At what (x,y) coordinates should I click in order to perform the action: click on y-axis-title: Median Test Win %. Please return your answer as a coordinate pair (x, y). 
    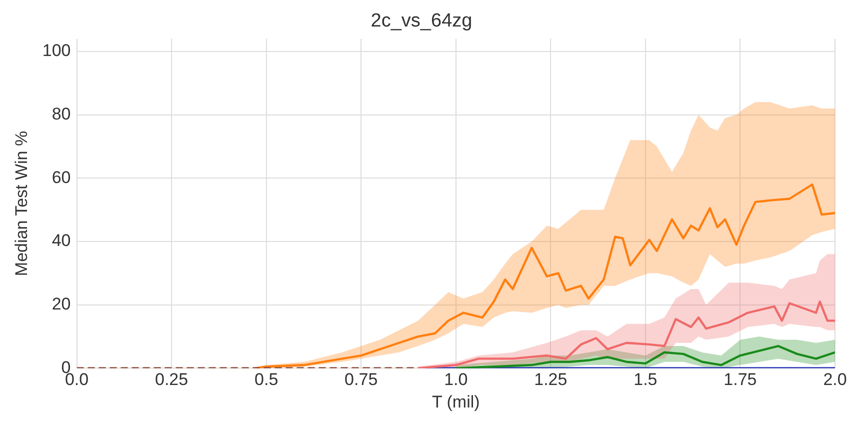
    Looking at the image, I should click on (21, 203).